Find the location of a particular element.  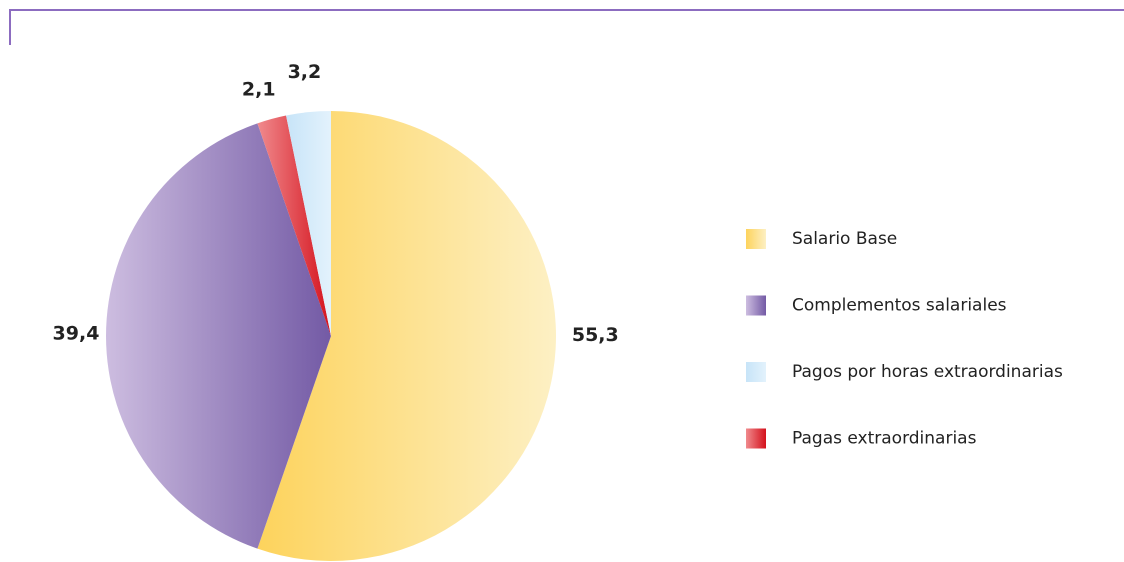

legend-label: Salario Base is located at coordinates (844, 239).